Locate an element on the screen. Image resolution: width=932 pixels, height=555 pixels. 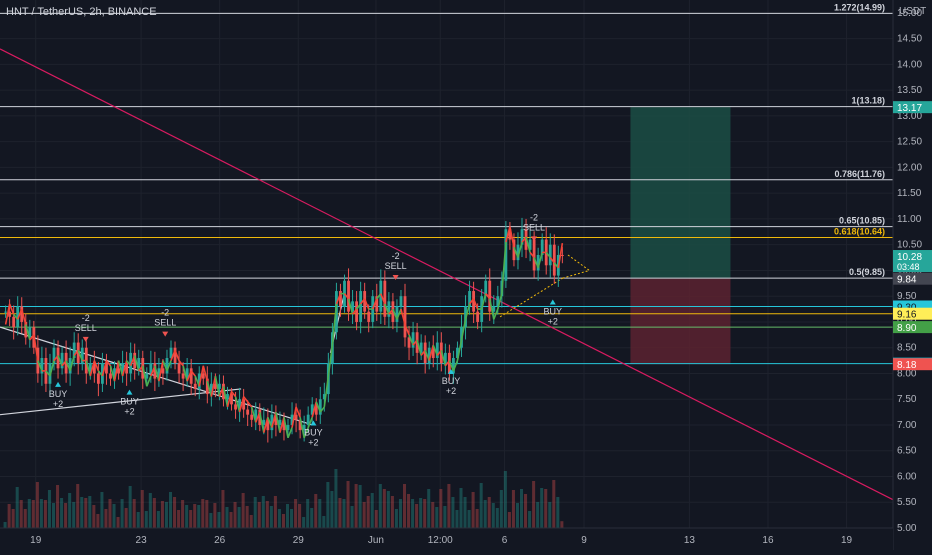
y-tick-label: 10.50 is located at coordinates (909, 245).